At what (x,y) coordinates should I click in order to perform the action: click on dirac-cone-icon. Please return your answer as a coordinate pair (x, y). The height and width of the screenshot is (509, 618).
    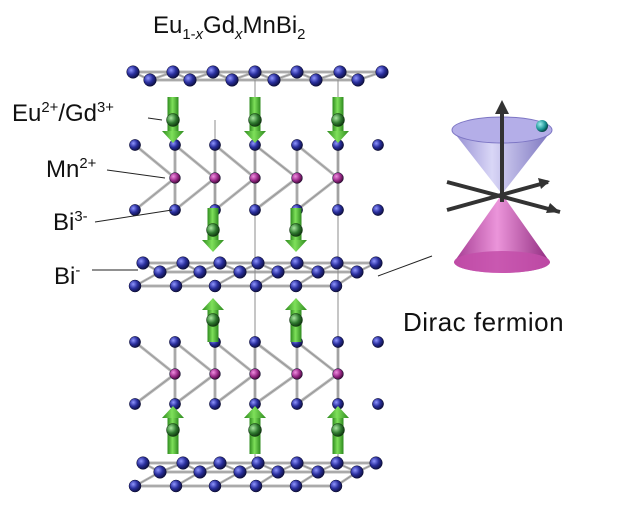
    Looking at the image, I should click on (503, 186).